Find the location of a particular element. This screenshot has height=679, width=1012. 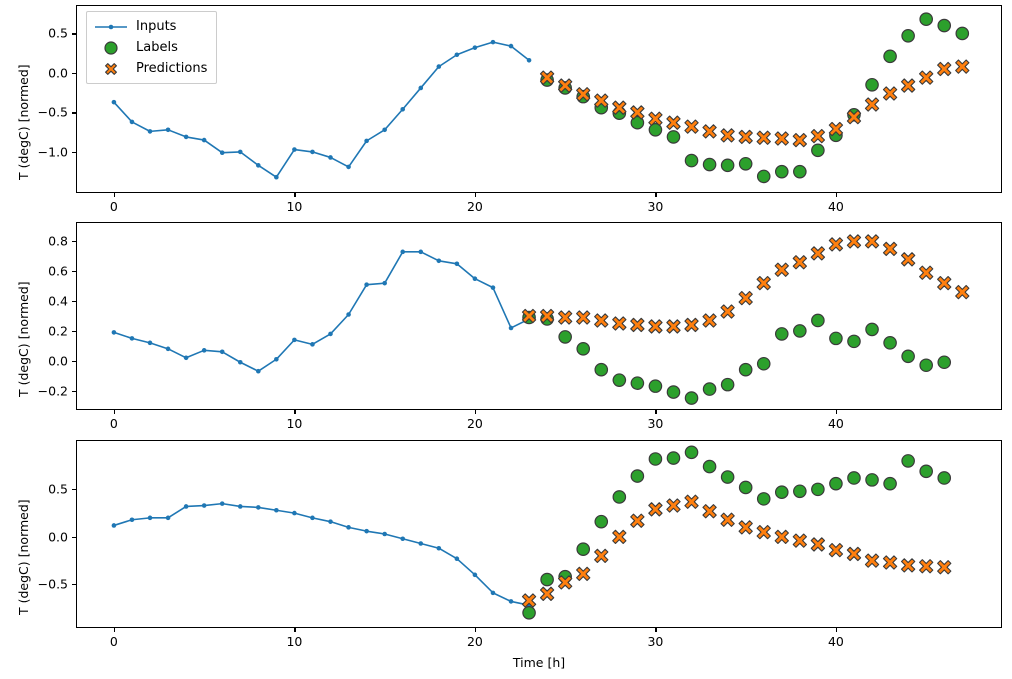

y-tick-label: 0.8 is located at coordinates (58, 241).